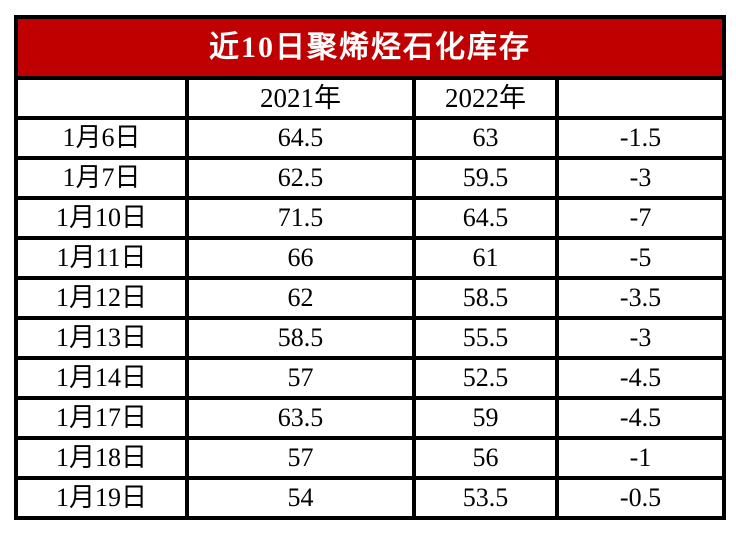  What do you see at coordinates (101, 298) in the screenshot?
I see `date-cell: 1月12日` at bounding box center [101, 298].